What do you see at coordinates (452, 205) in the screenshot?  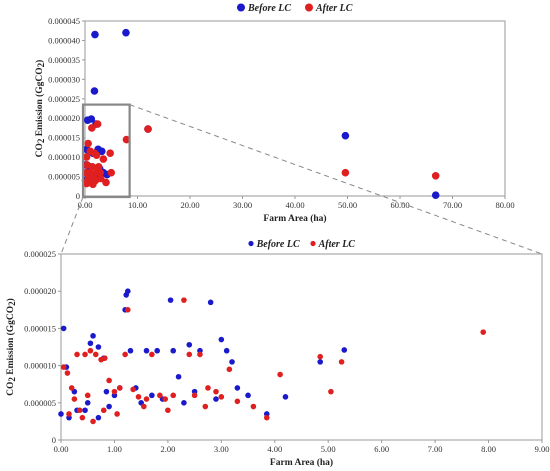 I see `top-x-tick-label: 70.00` at bounding box center [452, 205].